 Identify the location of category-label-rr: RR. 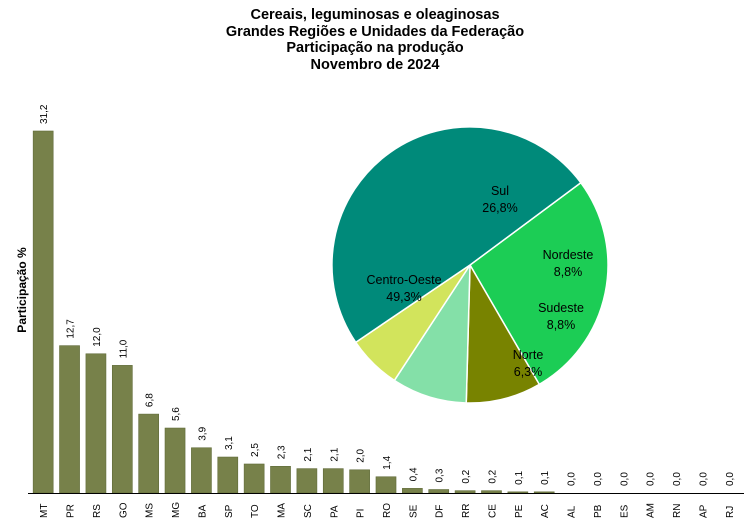
(466, 511).